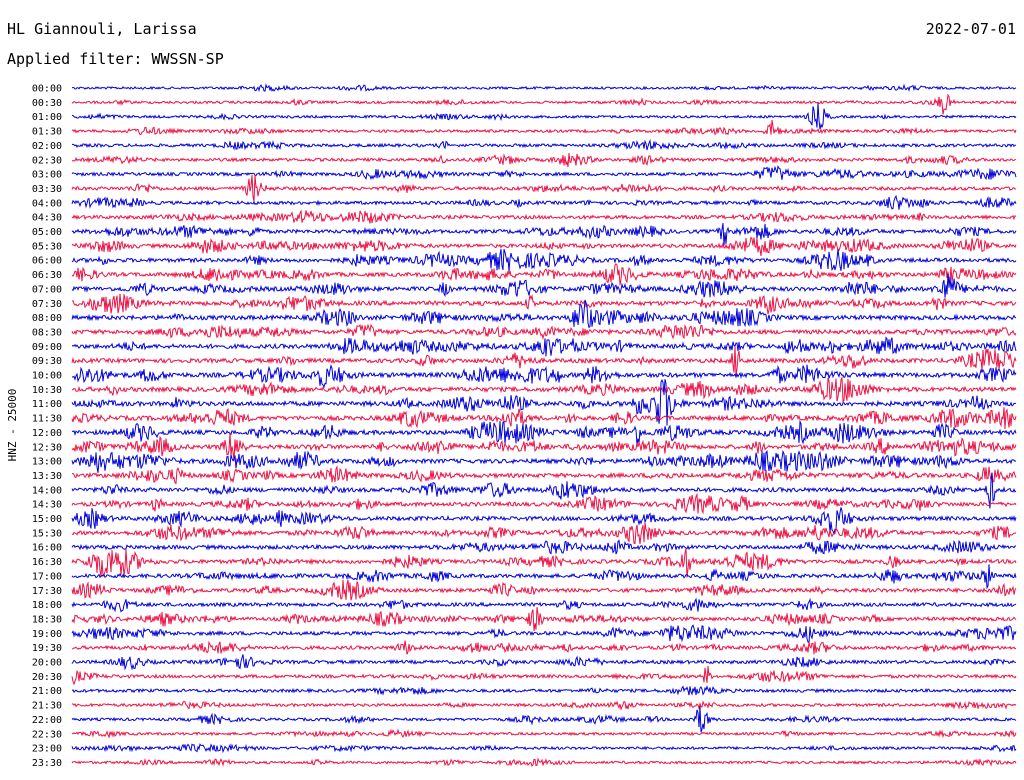  What do you see at coordinates (47, 462) in the screenshot?
I see `row-time-label: 13:00` at bounding box center [47, 462].